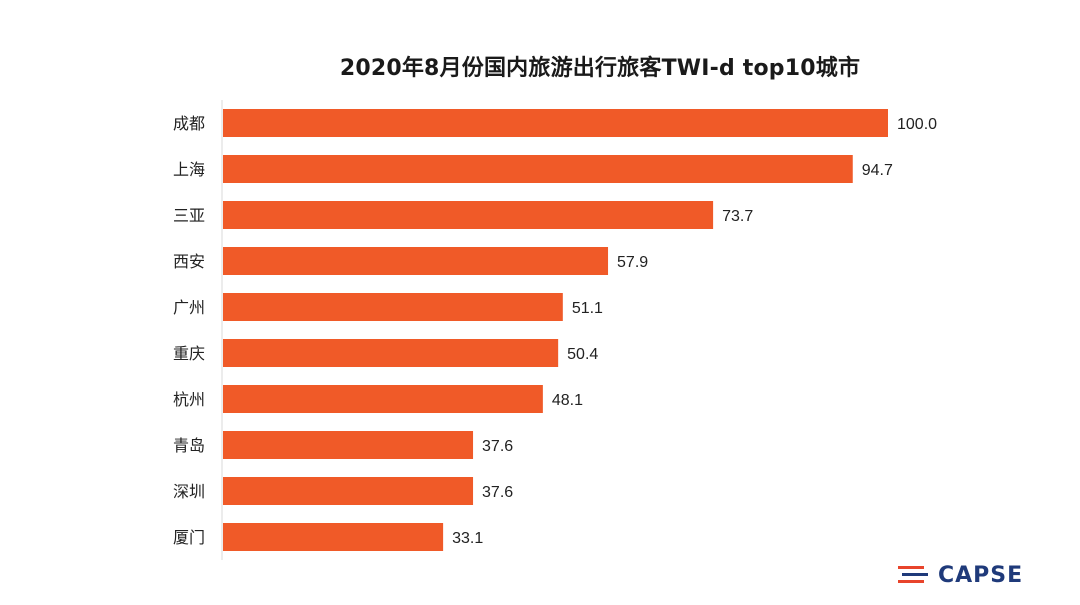 Image resolution: width=1080 pixels, height=605 pixels. Describe the element at coordinates (189, 123) in the screenshot. I see `category-label: 成都` at that location.